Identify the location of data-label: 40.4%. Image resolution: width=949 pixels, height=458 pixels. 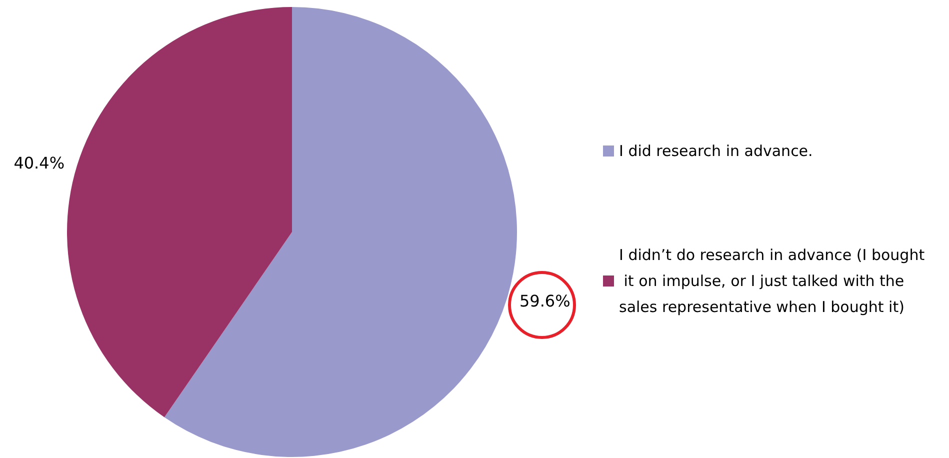
(39, 162).